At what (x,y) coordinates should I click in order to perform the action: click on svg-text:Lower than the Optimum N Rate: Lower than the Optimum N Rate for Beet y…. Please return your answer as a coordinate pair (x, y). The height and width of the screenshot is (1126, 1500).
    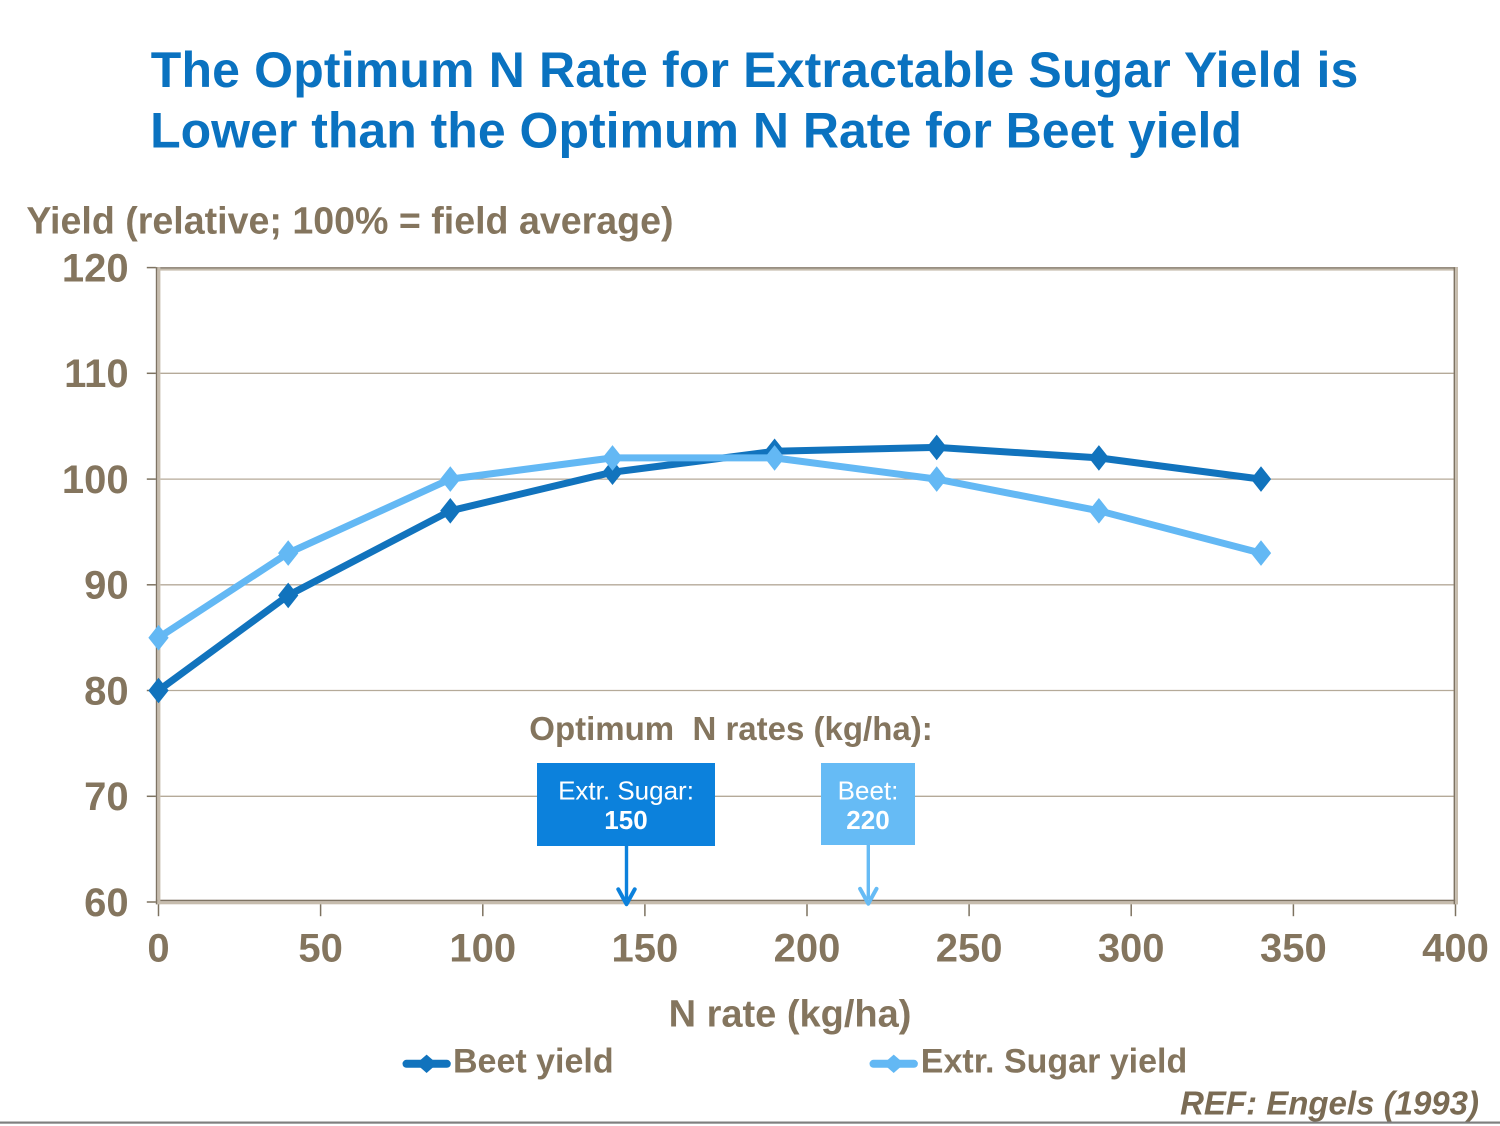
    Looking at the image, I should click on (696, 131).